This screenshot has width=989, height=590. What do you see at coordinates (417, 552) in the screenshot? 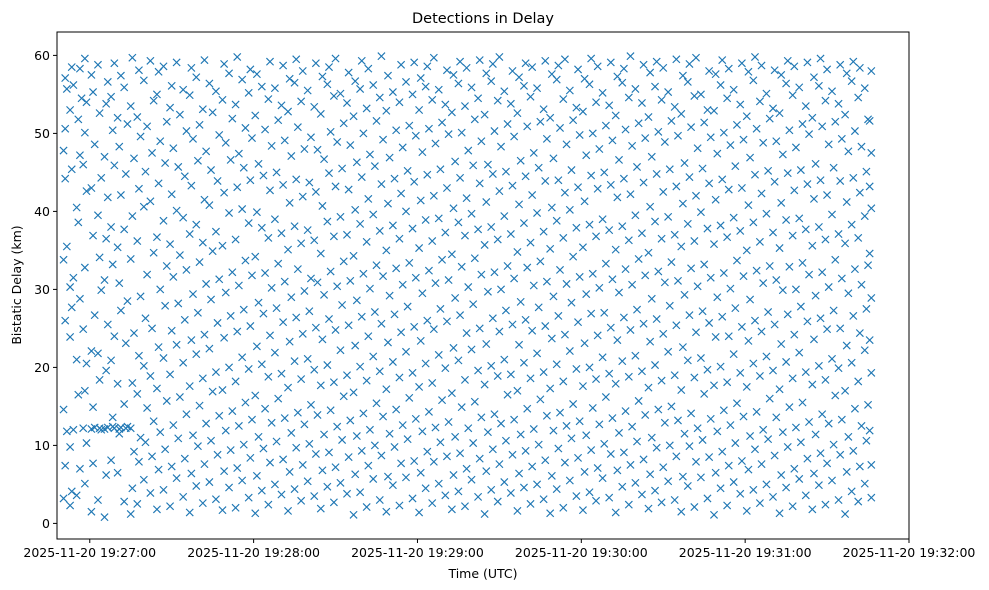
I see `x-tick-label: 2025-11-20 19:29:00` at bounding box center [417, 552].